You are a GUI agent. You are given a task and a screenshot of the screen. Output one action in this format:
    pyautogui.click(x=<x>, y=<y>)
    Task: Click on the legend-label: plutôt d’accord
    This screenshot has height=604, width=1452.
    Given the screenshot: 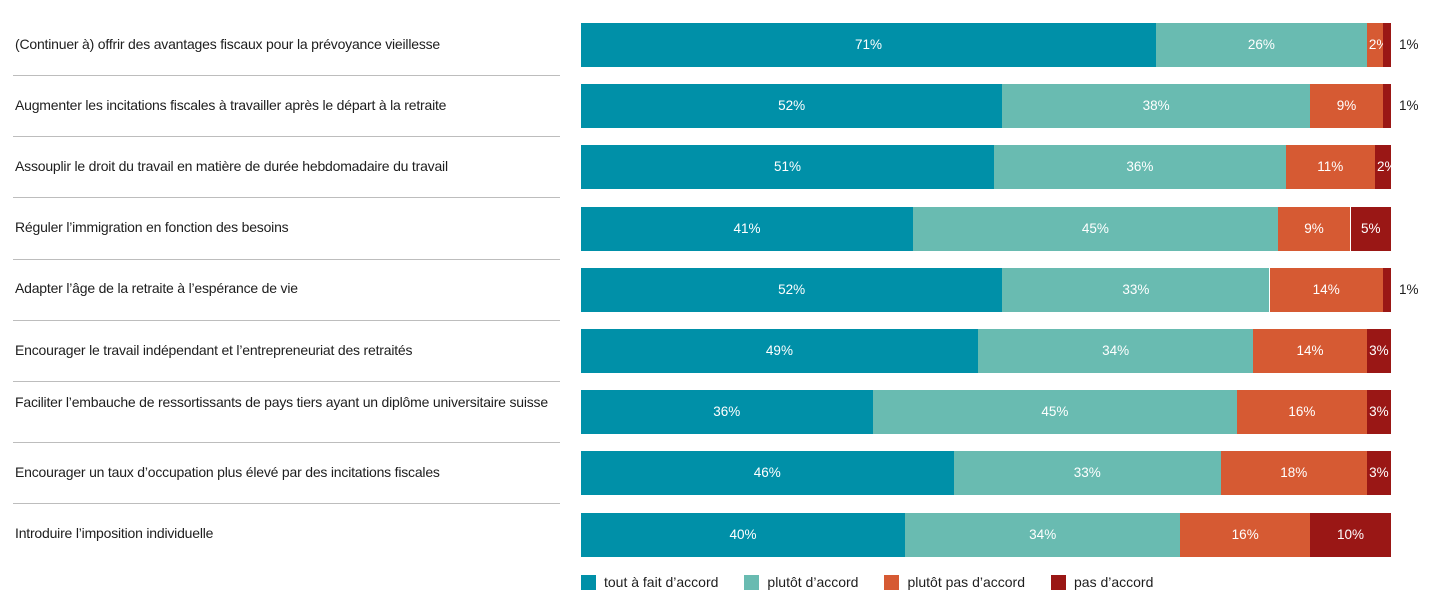 What is the action you would take?
    pyautogui.click(x=813, y=582)
    